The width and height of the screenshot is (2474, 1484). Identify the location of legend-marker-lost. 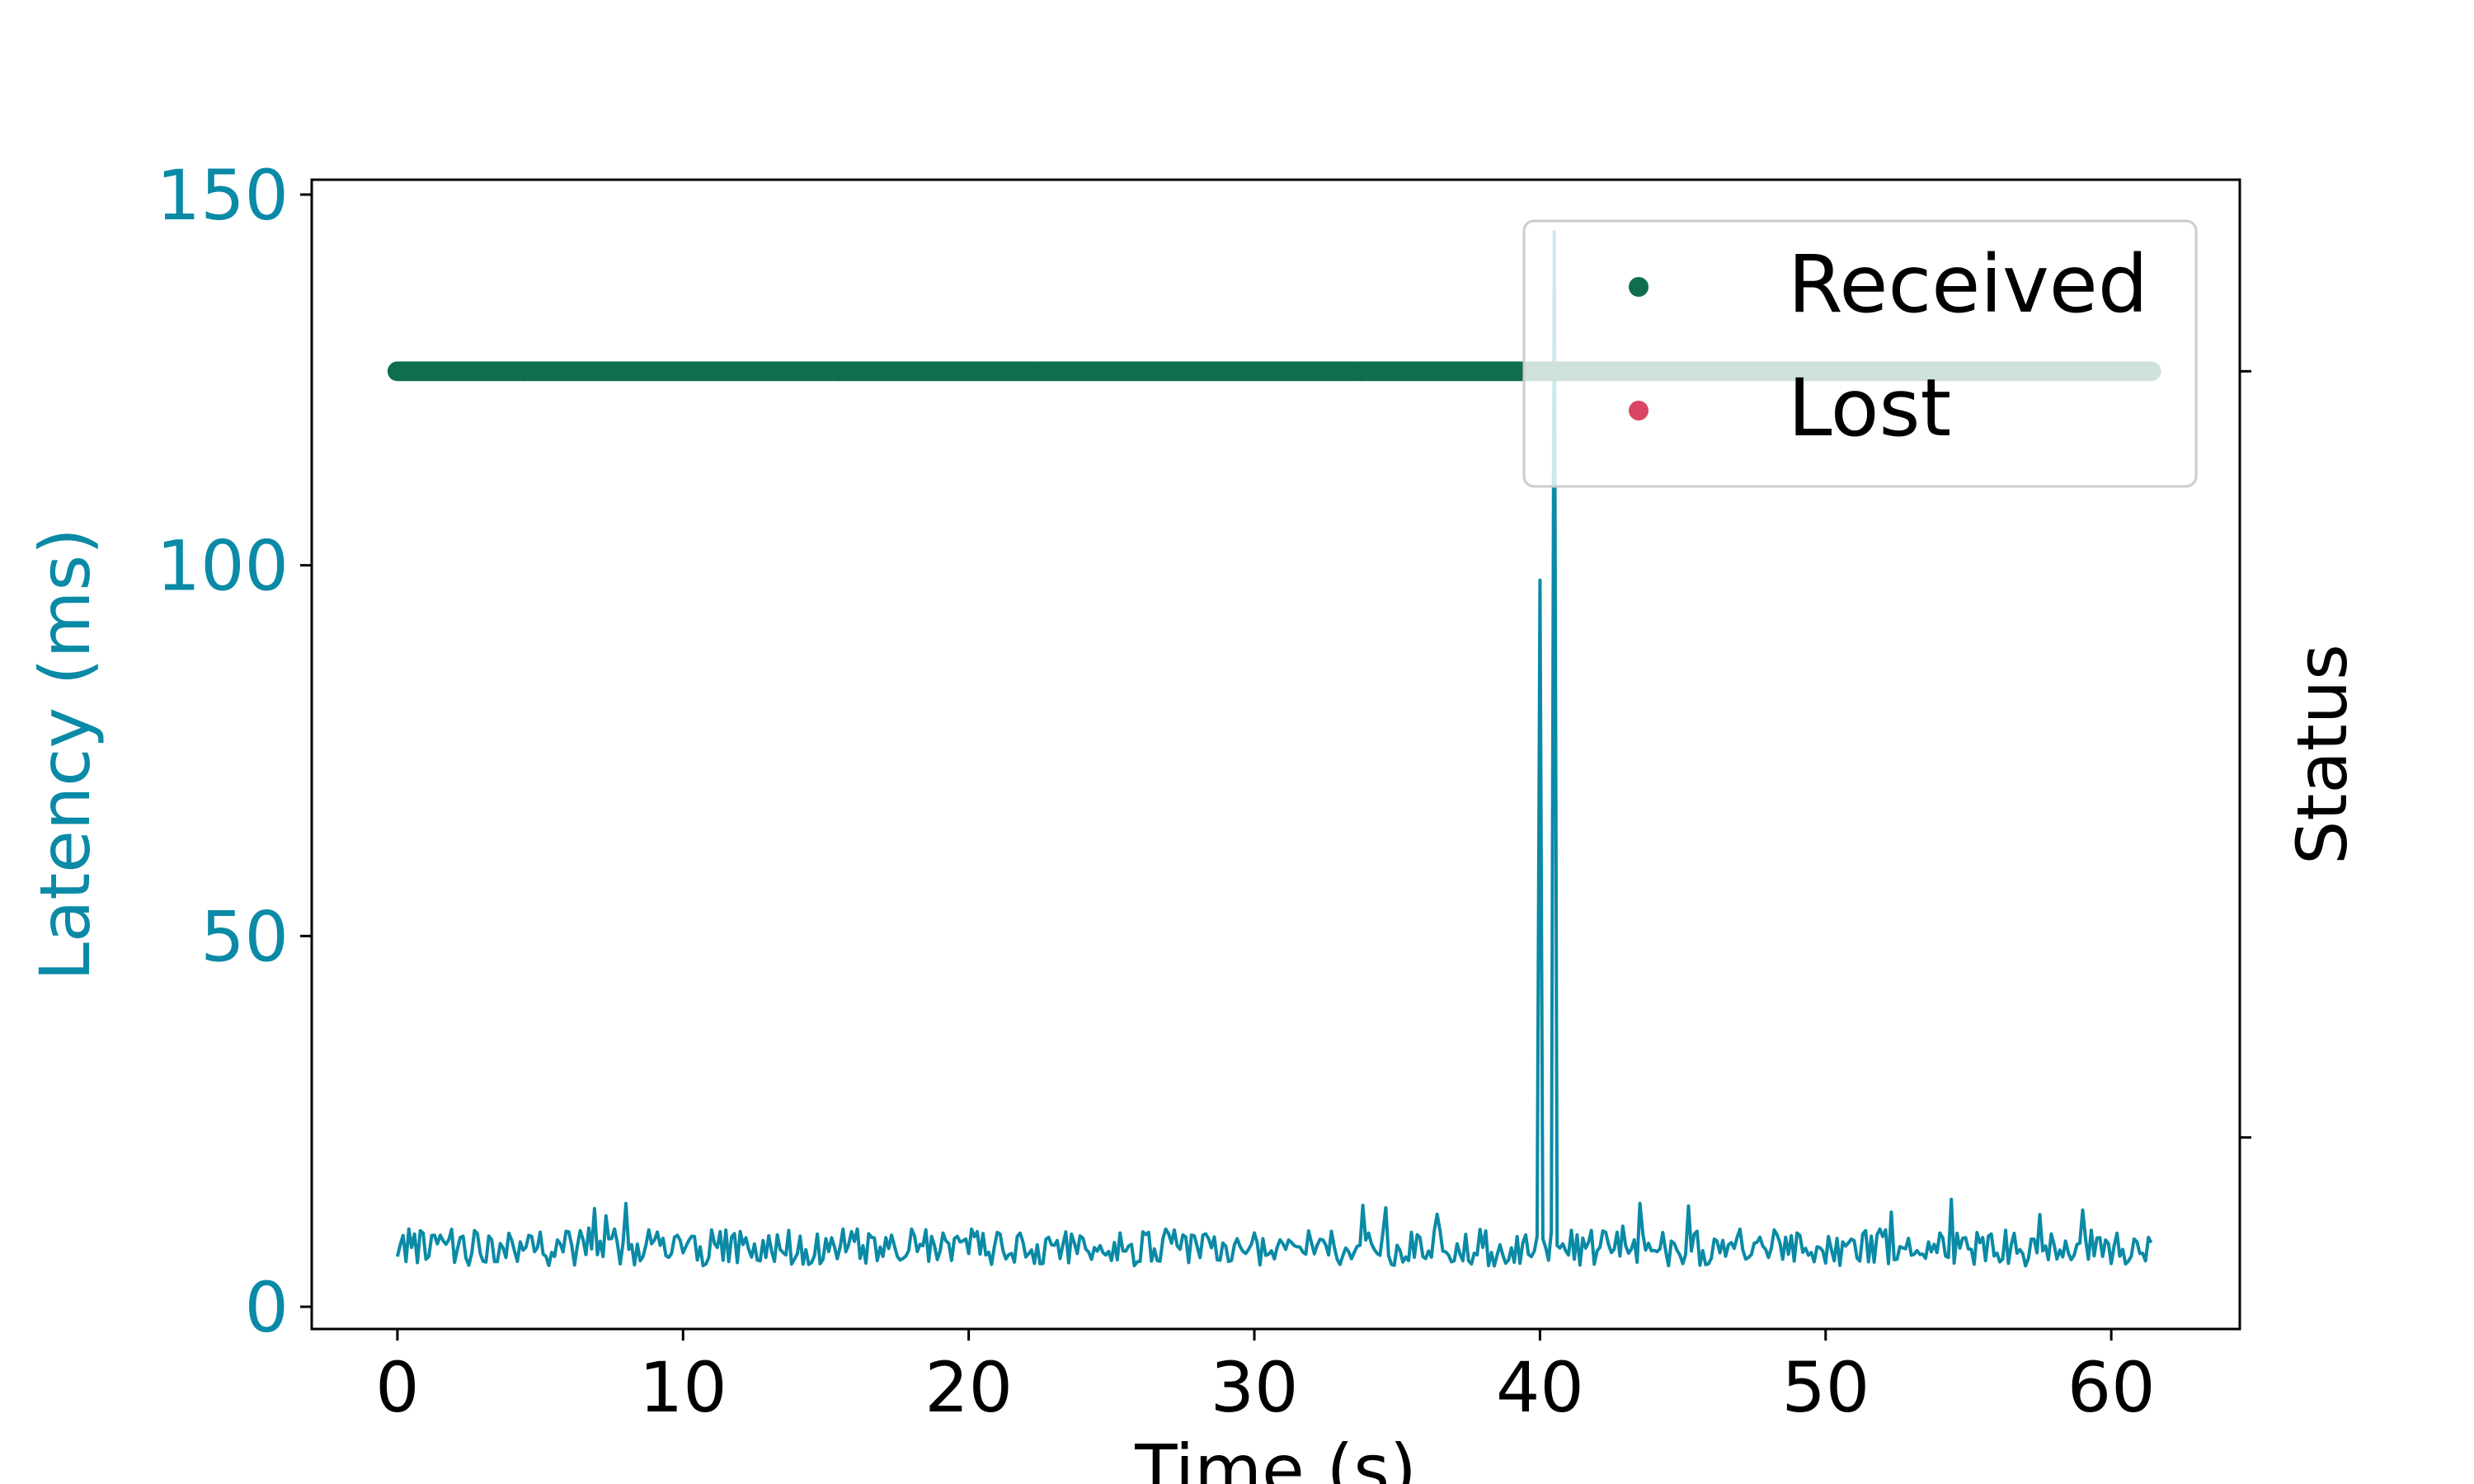
(1639, 410).